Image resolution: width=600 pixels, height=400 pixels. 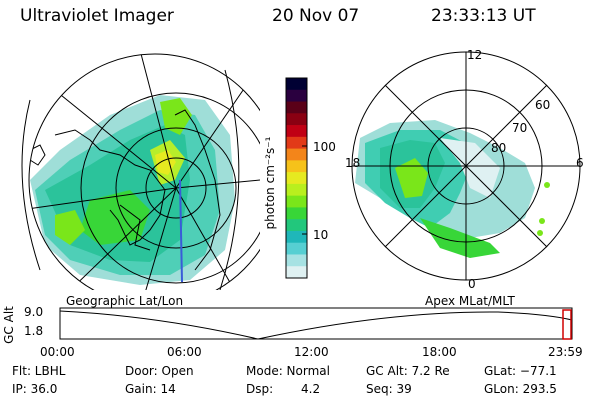 I want to click on dsp-value: 4.2, so click(x=311, y=389).